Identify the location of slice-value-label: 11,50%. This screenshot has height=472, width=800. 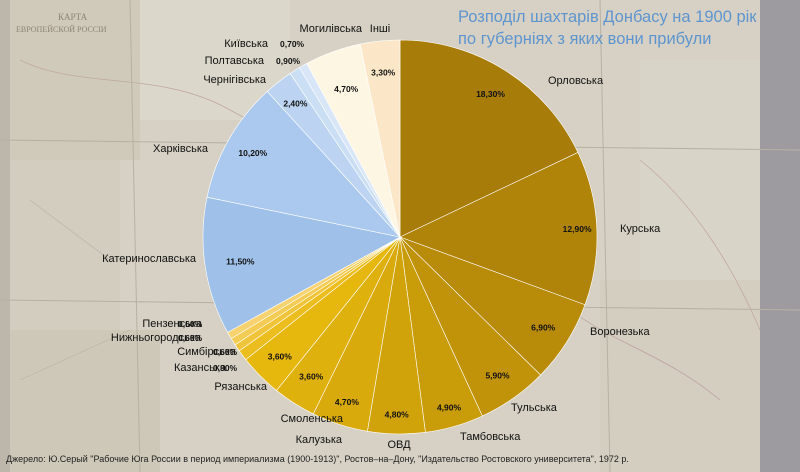
(240, 261).